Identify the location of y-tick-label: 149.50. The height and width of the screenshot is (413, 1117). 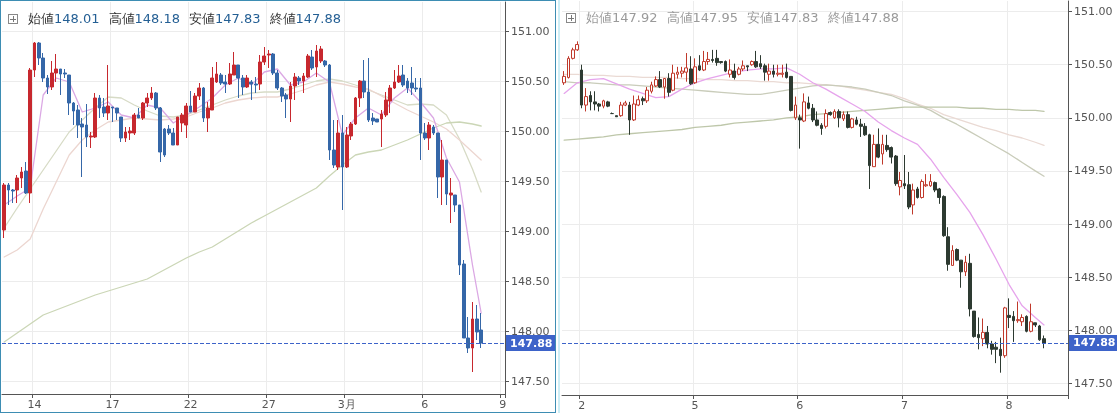
(1093, 171).